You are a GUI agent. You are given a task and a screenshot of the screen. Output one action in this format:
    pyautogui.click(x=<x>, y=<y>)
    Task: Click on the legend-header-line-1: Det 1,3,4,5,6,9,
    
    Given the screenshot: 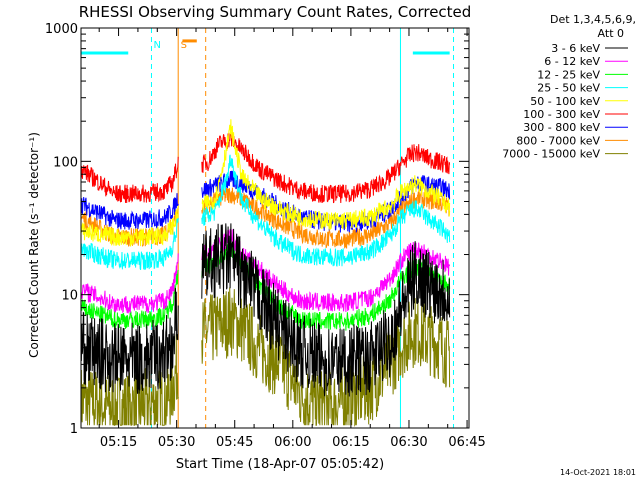 What is the action you would take?
    pyautogui.click(x=593, y=19)
    